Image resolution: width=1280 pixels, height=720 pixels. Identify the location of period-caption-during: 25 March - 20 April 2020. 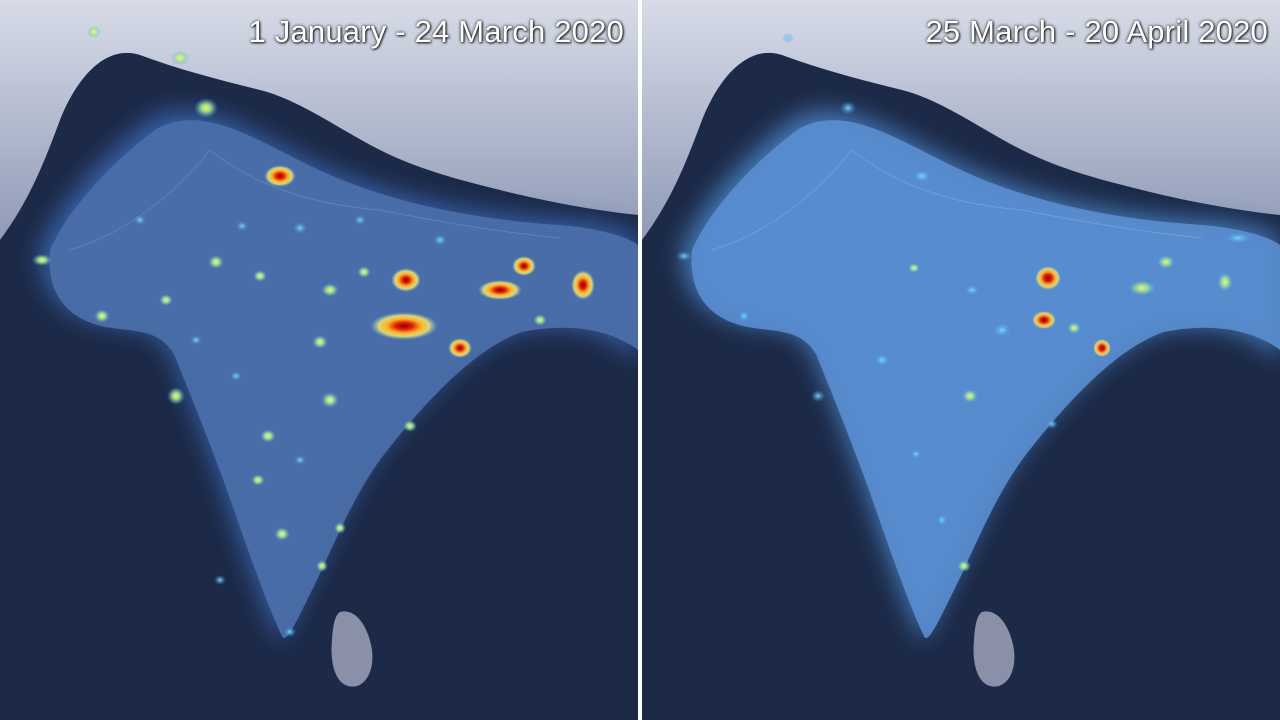
(1096, 31).